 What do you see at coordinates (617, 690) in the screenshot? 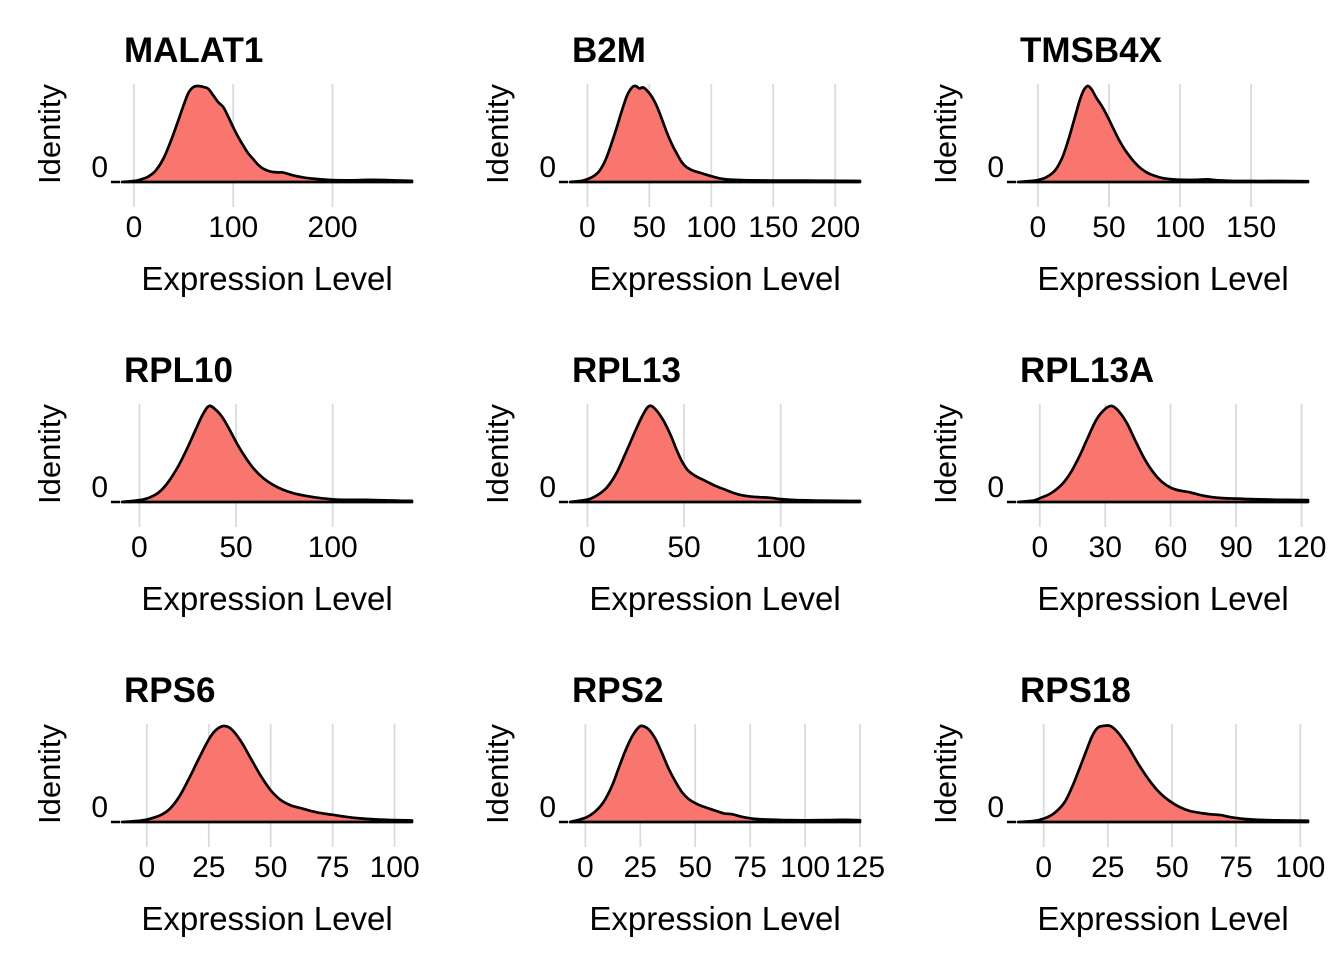
I see `panel-title: RPS2` at bounding box center [617, 690].